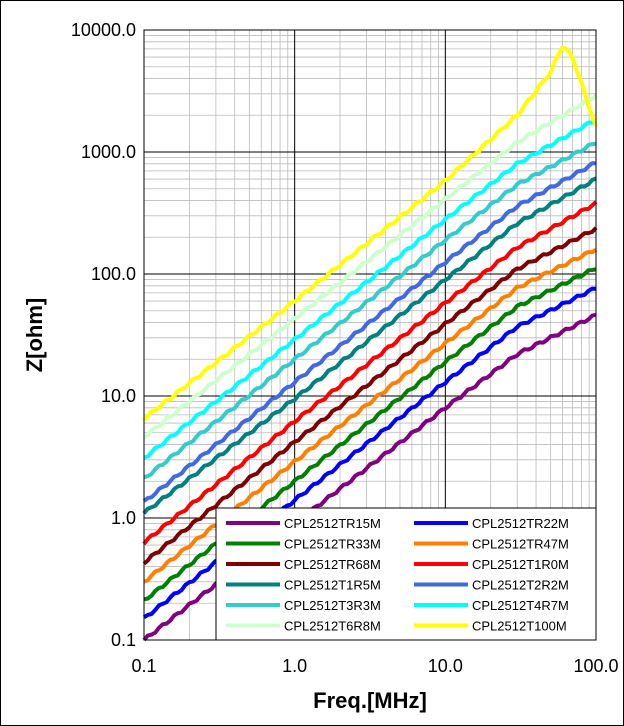 The height and width of the screenshot is (726, 624). Describe the element at coordinates (374, 666) in the screenshot. I see `x-axis-ticks: 0.1 1.0 10.0 100.0` at that location.